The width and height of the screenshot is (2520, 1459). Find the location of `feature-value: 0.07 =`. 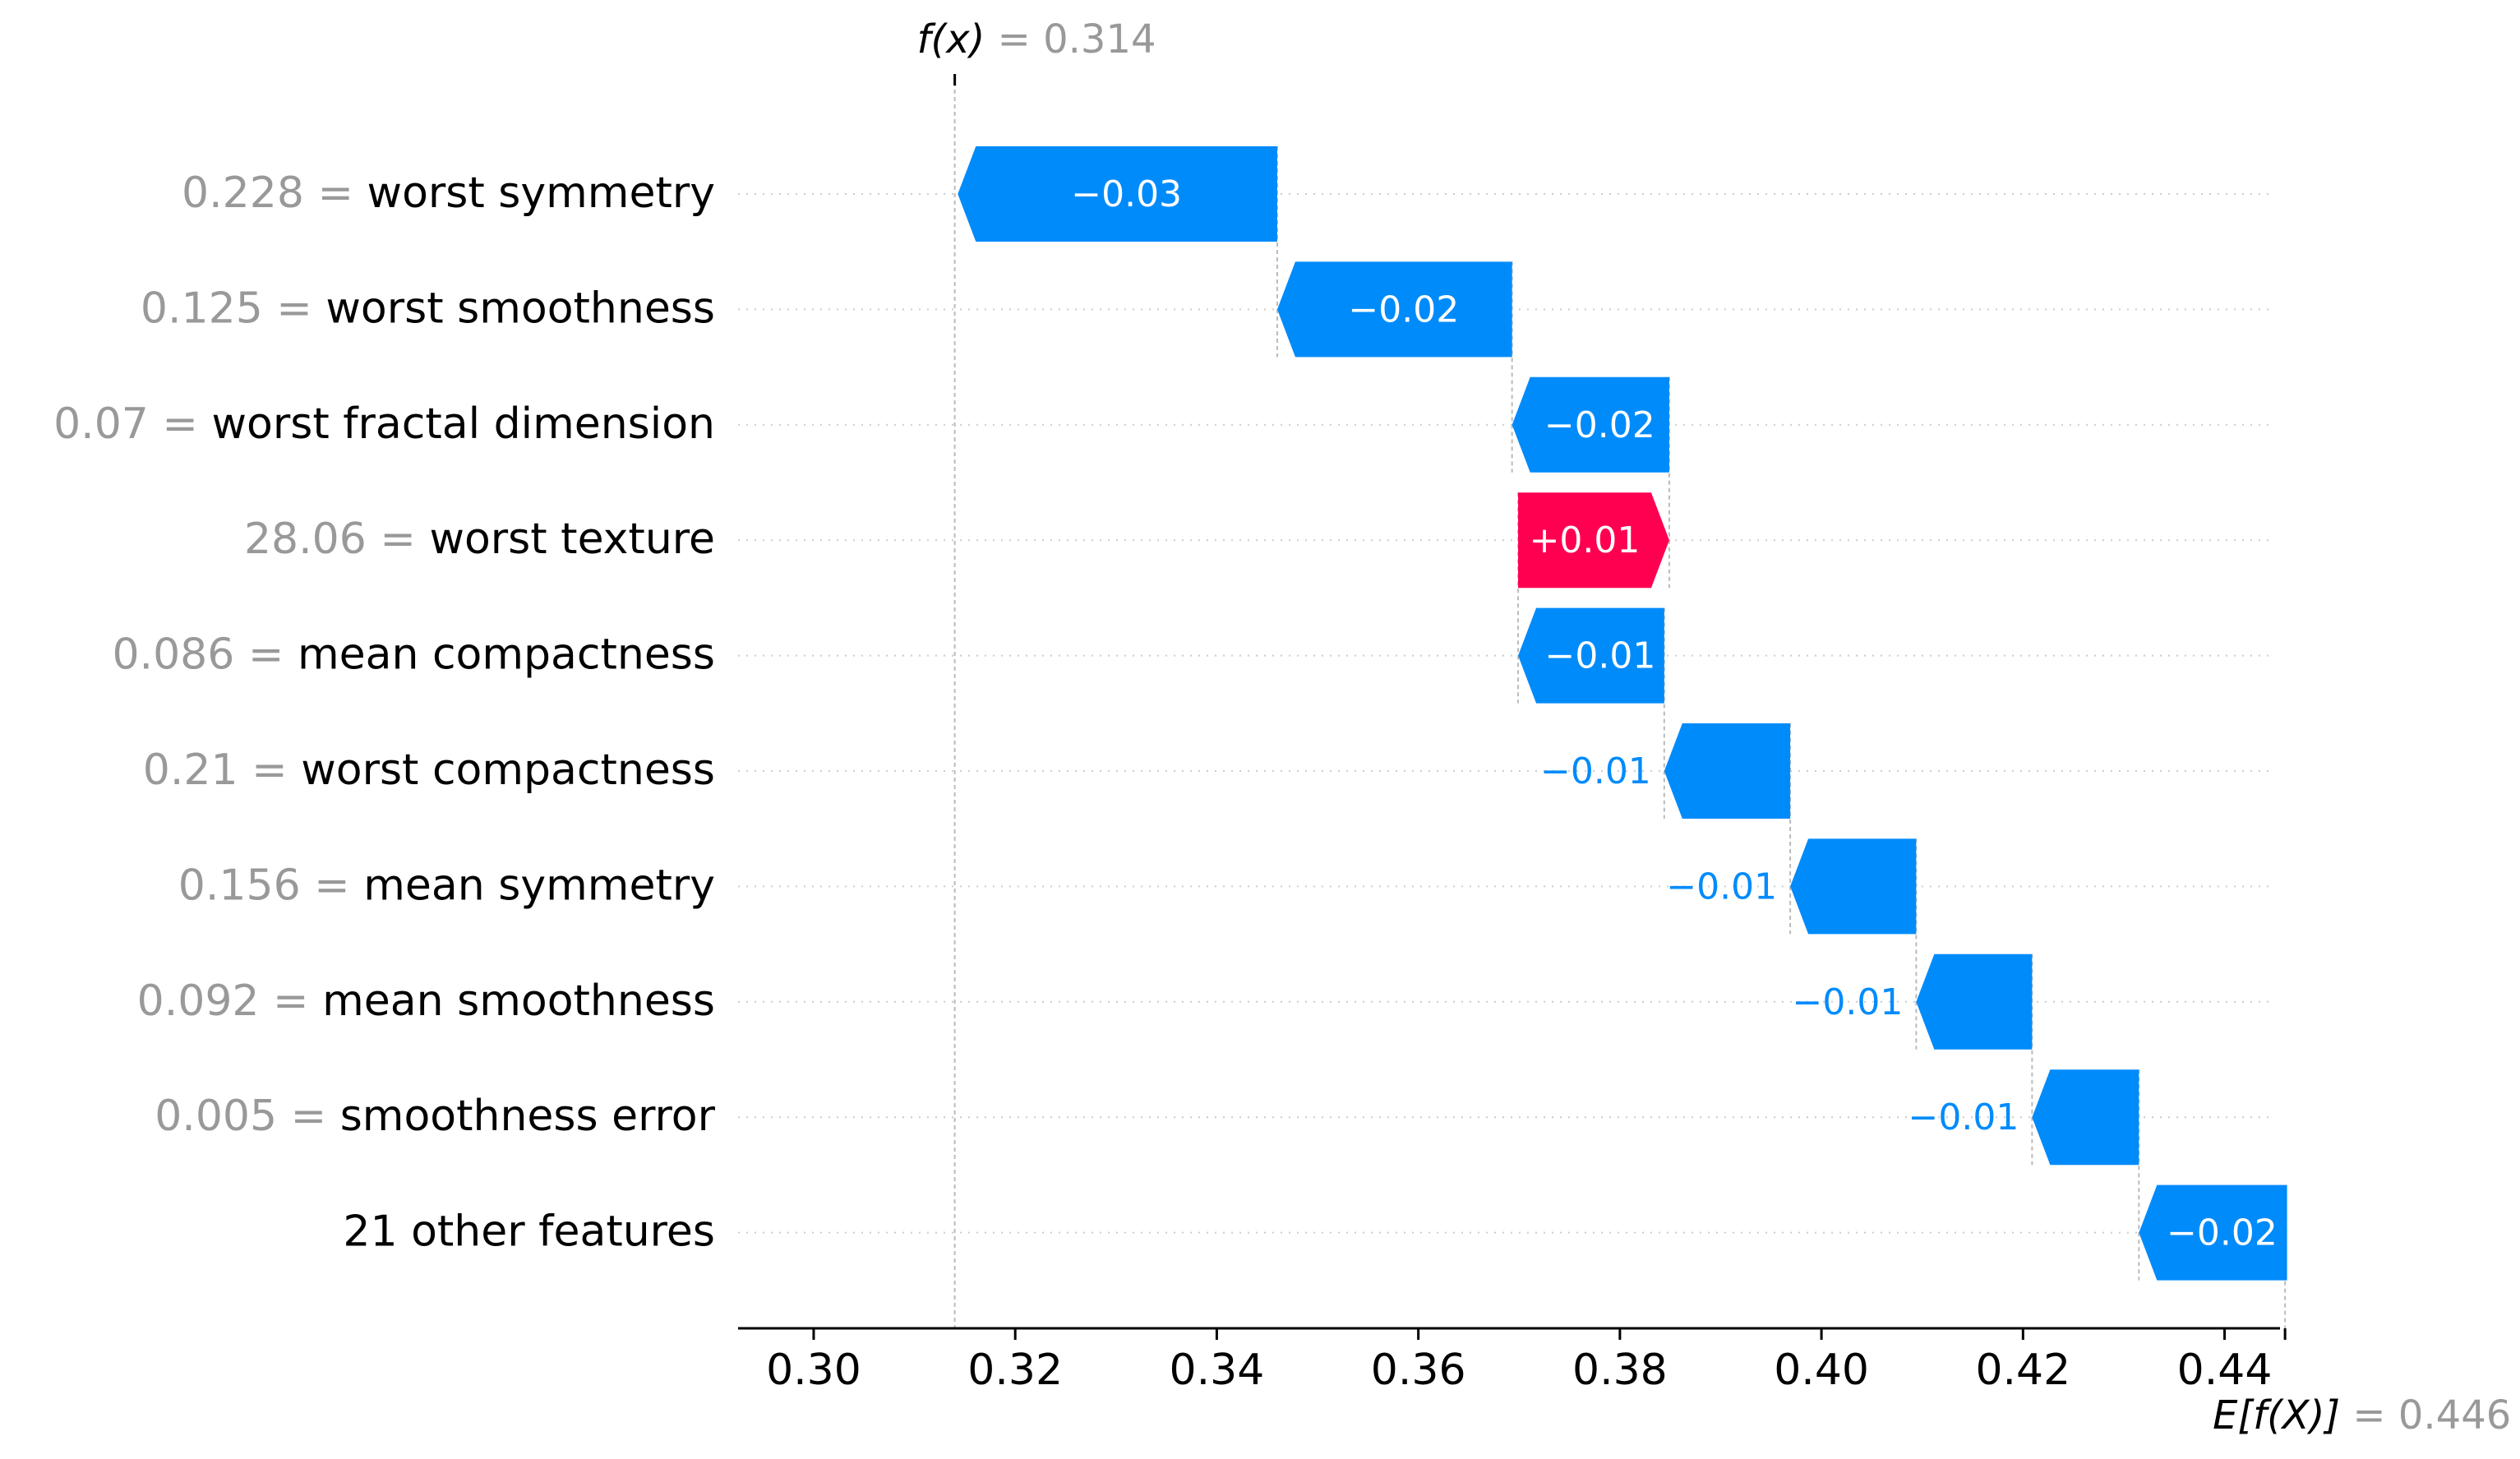

feature-value: 0.07 = is located at coordinates (132, 424).